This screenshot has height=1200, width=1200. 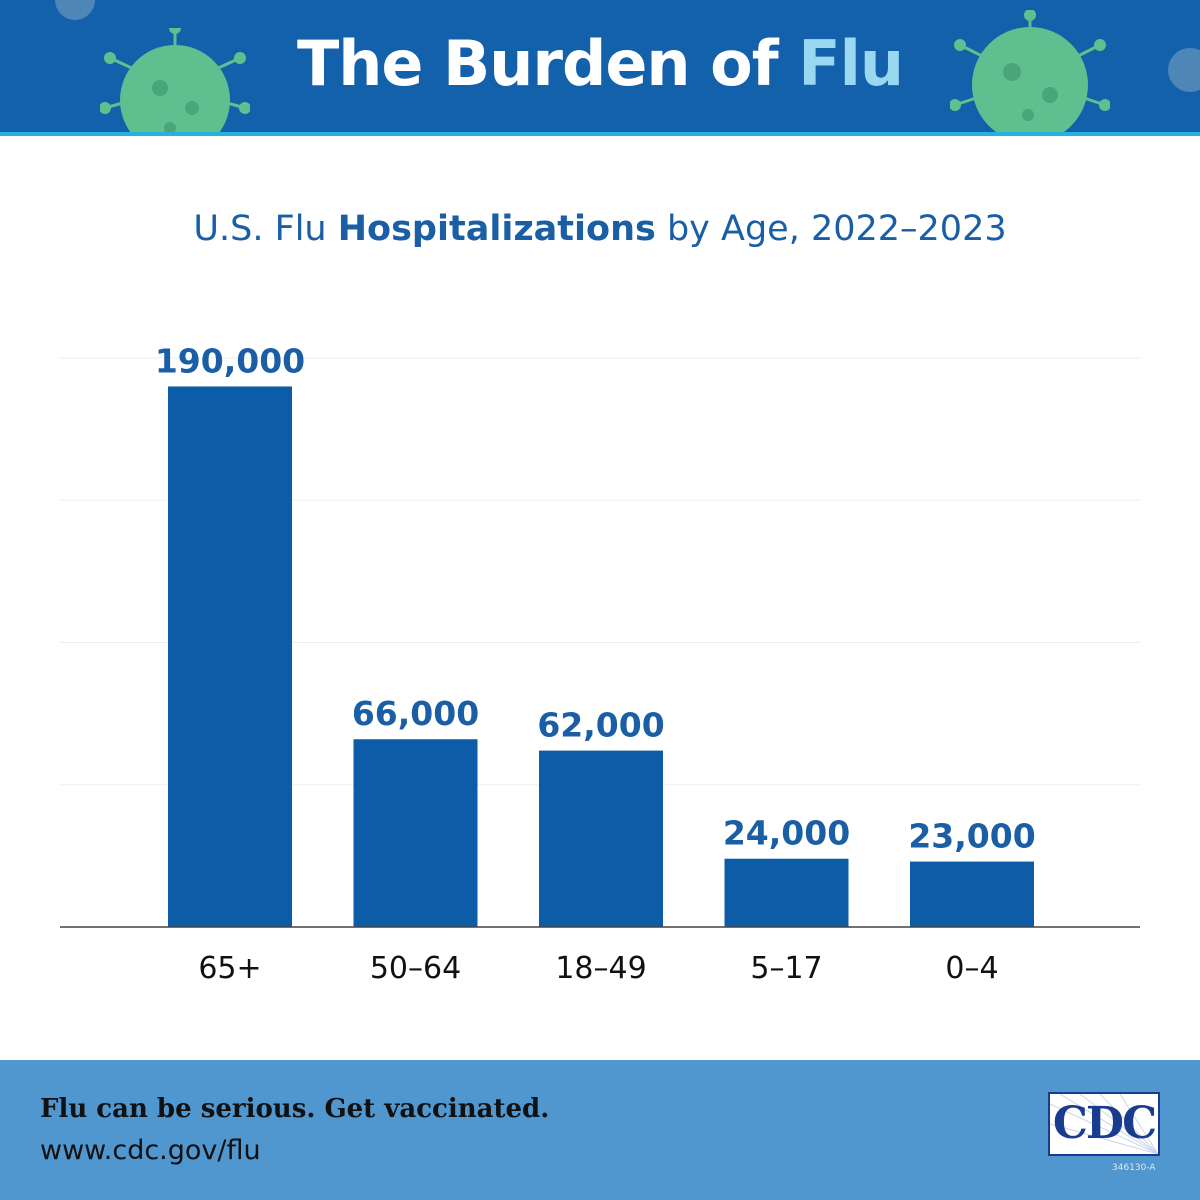 I want to click on data-label: 62,000, so click(x=600, y=725).